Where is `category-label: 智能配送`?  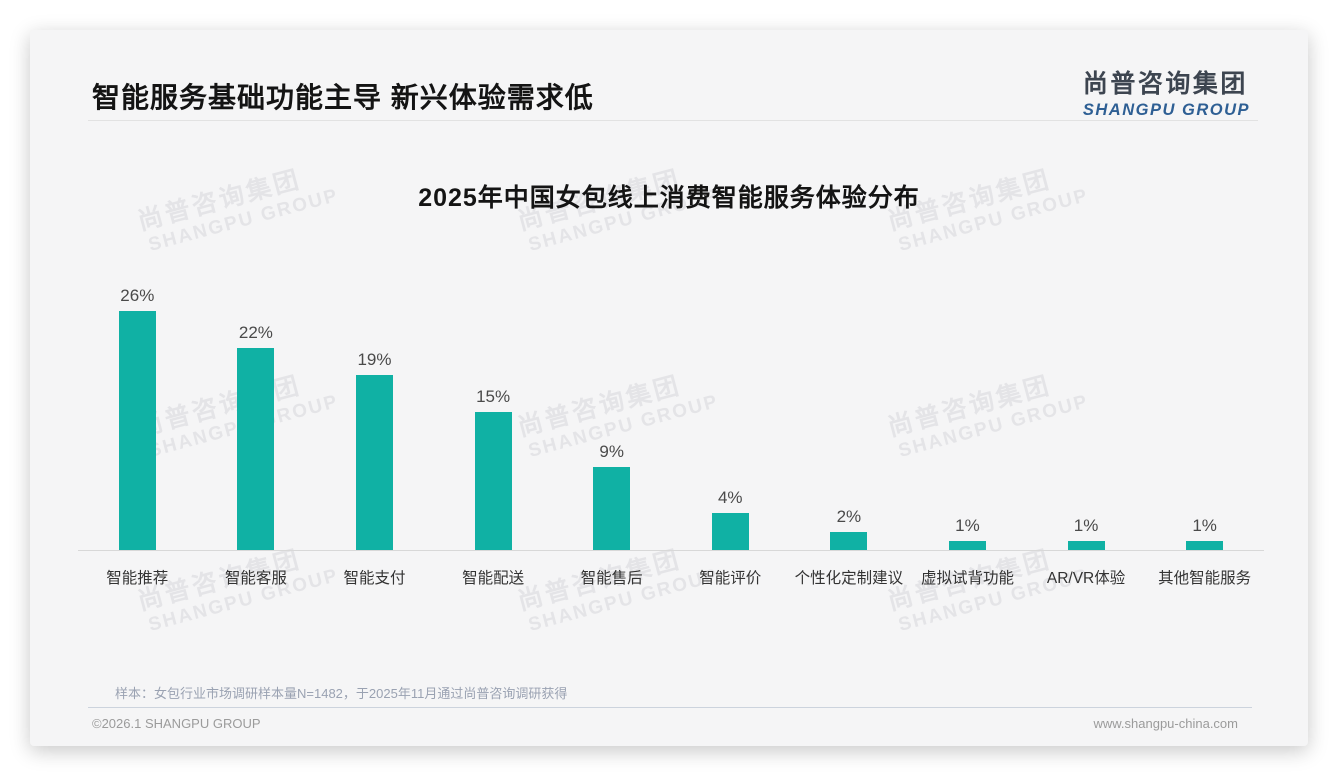
category-label: 智能配送 is located at coordinates (493, 578).